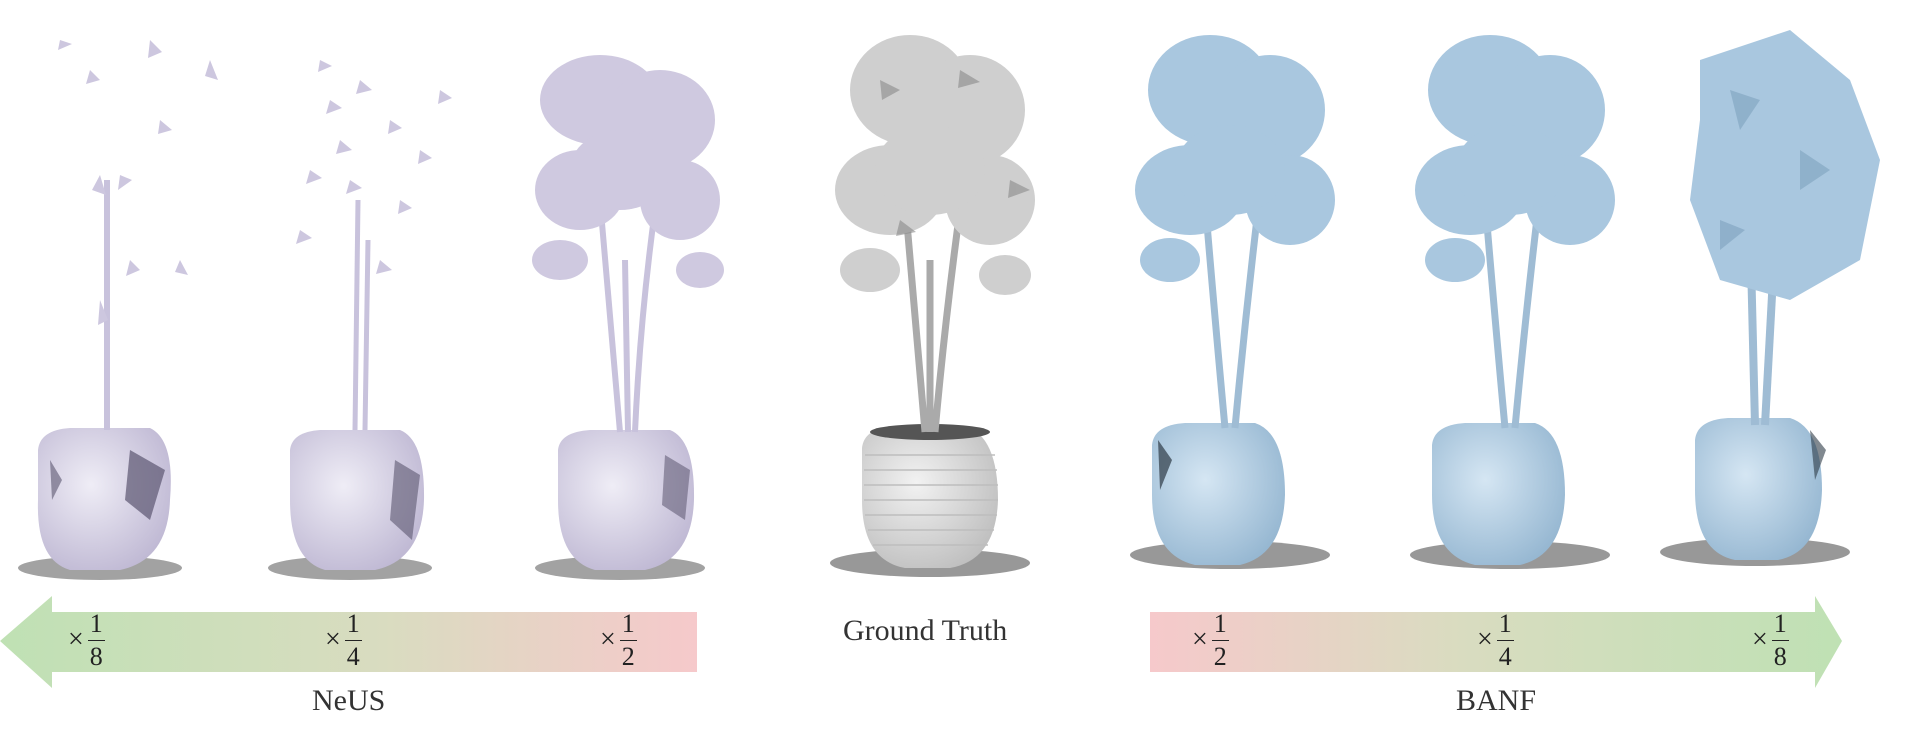 This screenshot has width=1908, height=730. What do you see at coordinates (932, 306) in the screenshot?
I see `ground-truth-plant` at bounding box center [932, 306].